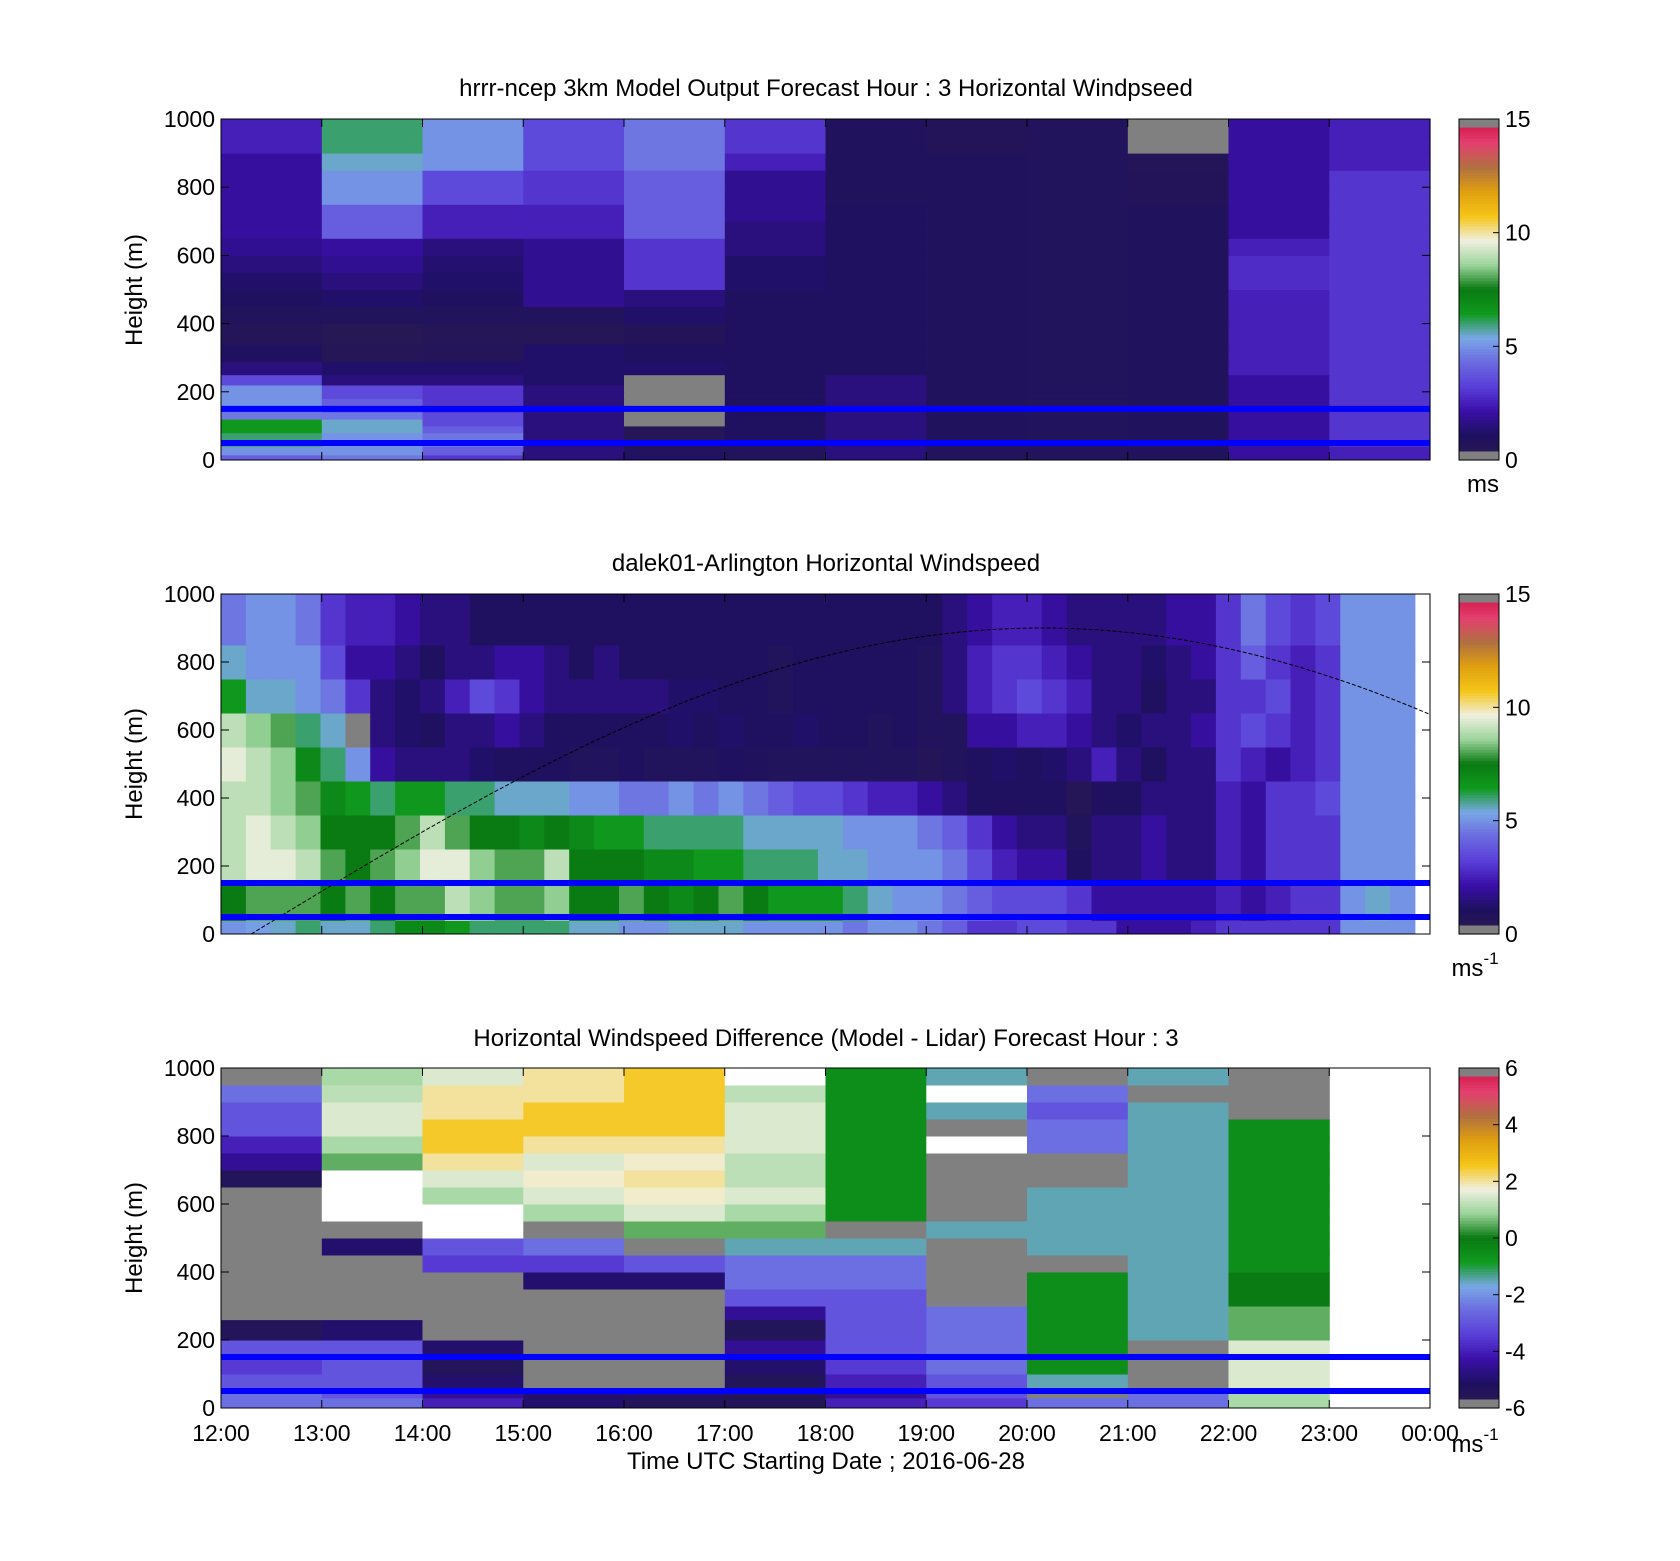 Image resolution: width=1680 pixels, height=1561 pixels. What do you see at coordinates (189, 119) in the screenshot?
I see `y-tick-label: 1000` at bounding box center [189, 119].